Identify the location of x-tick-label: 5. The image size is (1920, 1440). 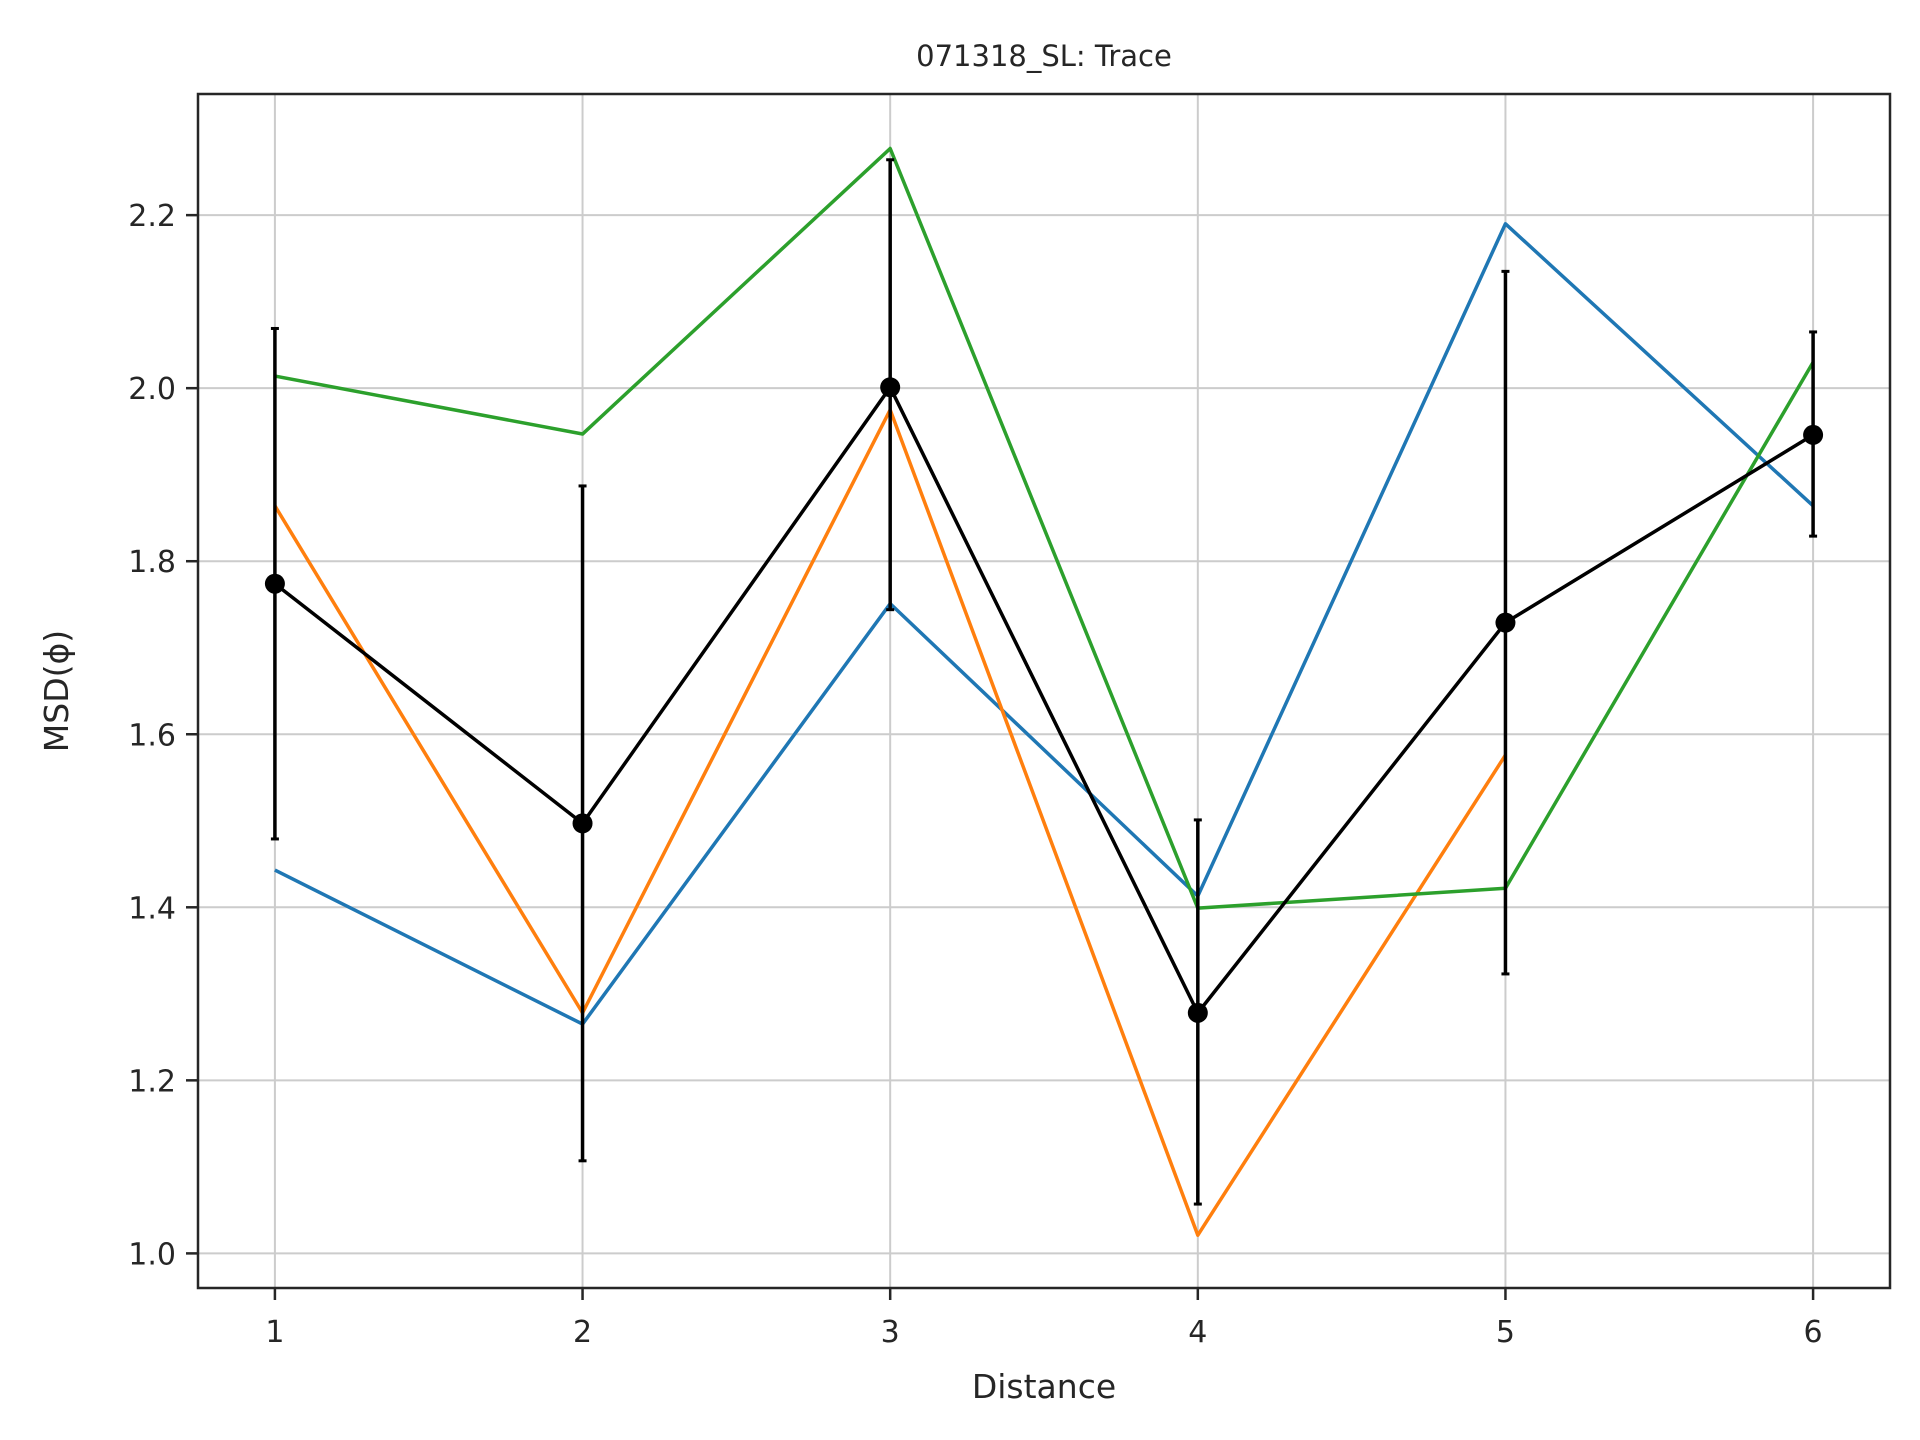
(1505, 1332).